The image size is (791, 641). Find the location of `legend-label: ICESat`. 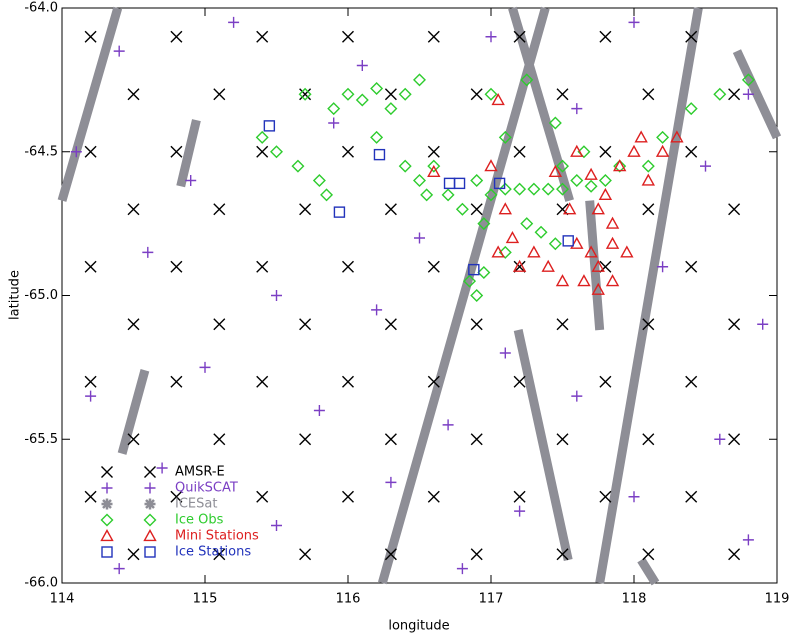

legend-label: ICESat is located at coordinates (196, 504).